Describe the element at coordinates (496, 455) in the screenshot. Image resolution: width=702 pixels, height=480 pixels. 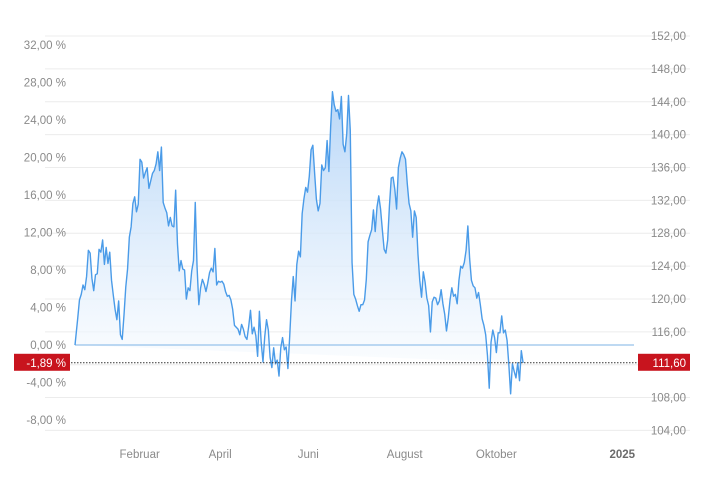
I see `x-axis-tick-label: Oktober` at that location.